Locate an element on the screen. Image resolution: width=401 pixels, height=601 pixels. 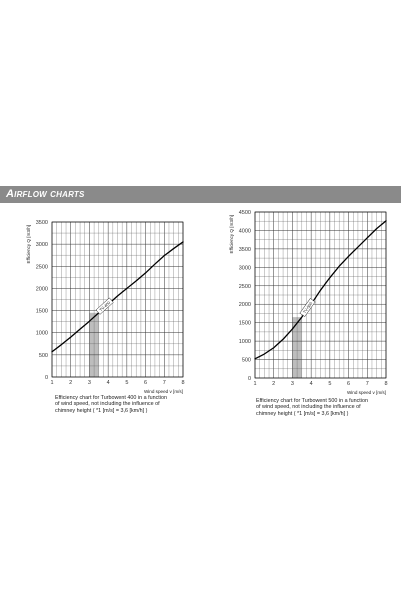
svg-text: TV-500 is located at coordinates (308, 307).